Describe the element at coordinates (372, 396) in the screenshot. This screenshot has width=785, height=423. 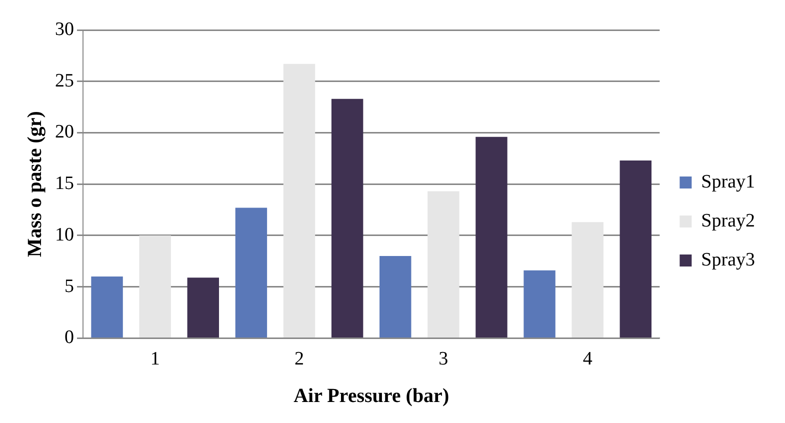
I see `x-axis-title: Air Pressure (bar)` at that location.